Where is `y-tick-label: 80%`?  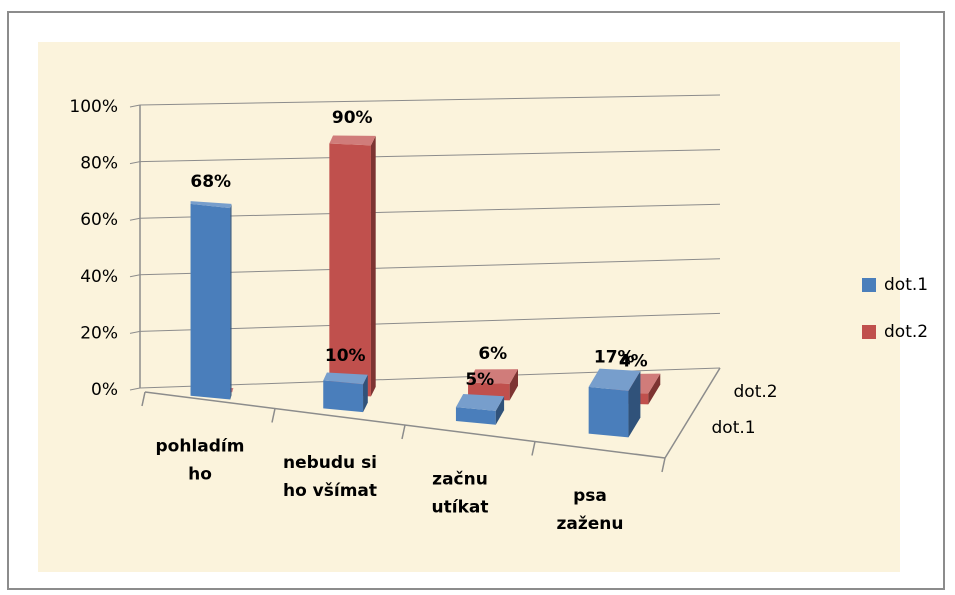 y-tick-label: 80% is located at coordinates (99, 164).